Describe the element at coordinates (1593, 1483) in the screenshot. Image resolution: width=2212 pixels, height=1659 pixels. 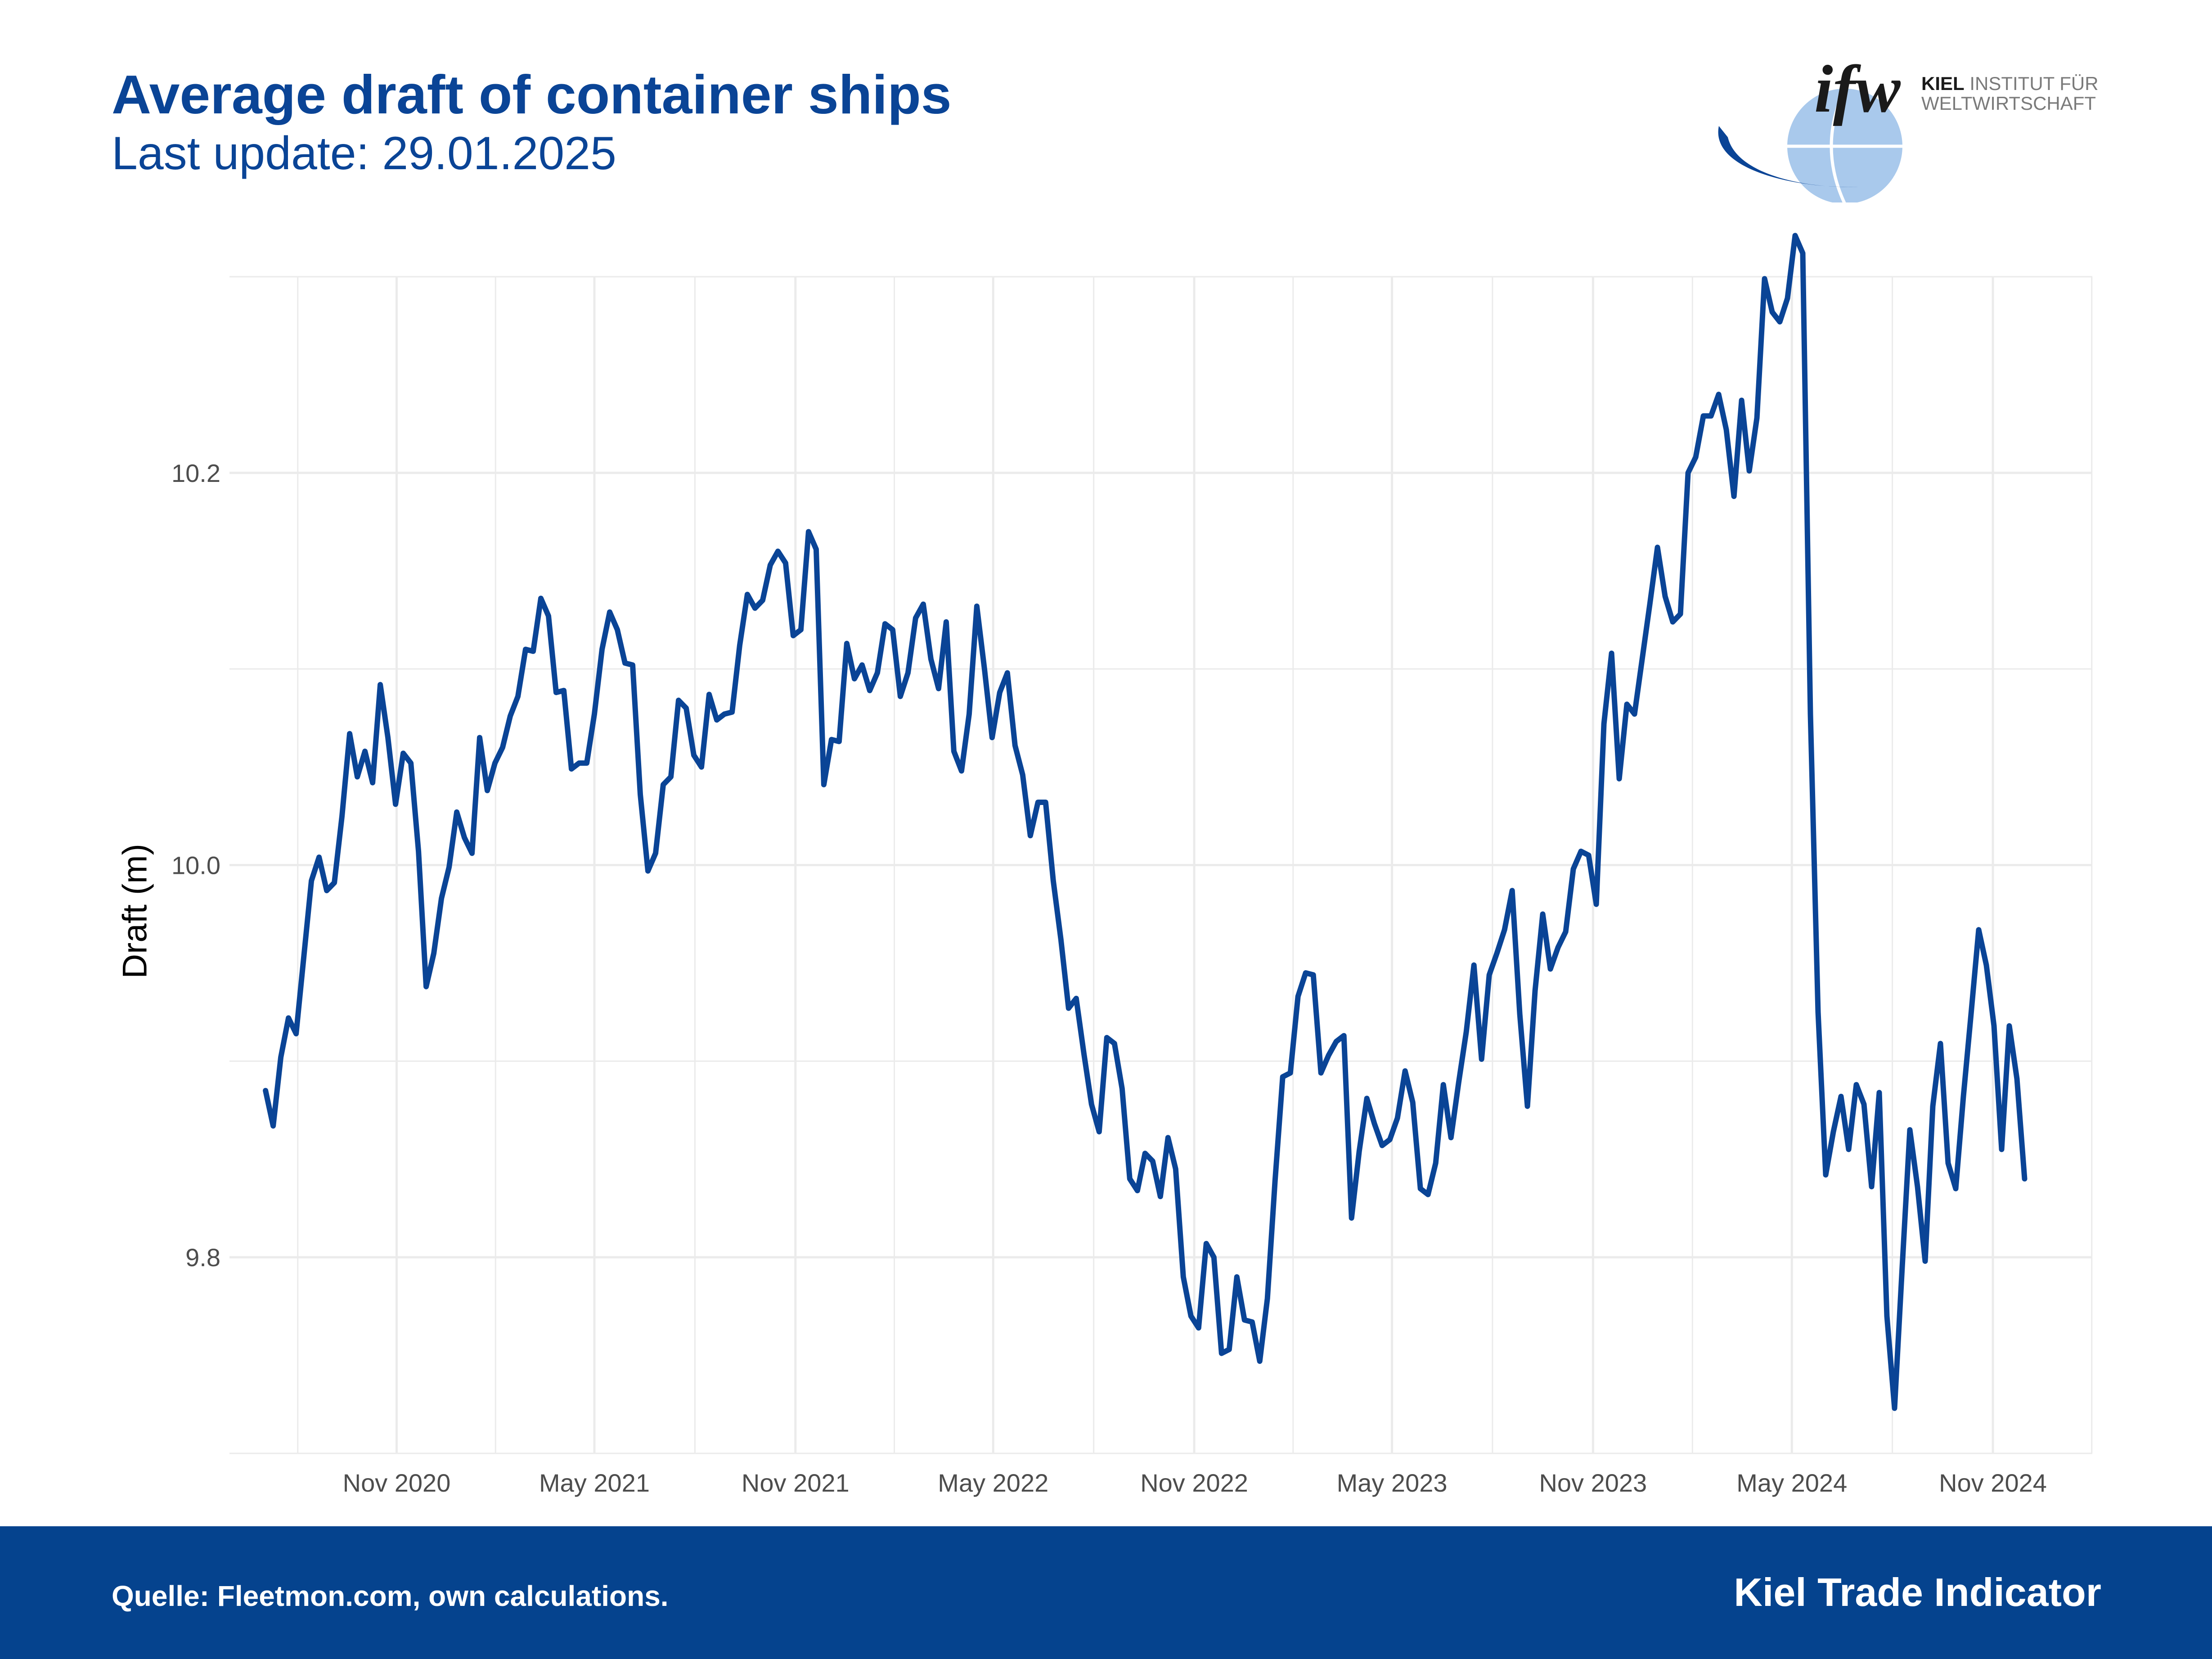
I see `x-tick-label-6: Nov 2023` at that location.